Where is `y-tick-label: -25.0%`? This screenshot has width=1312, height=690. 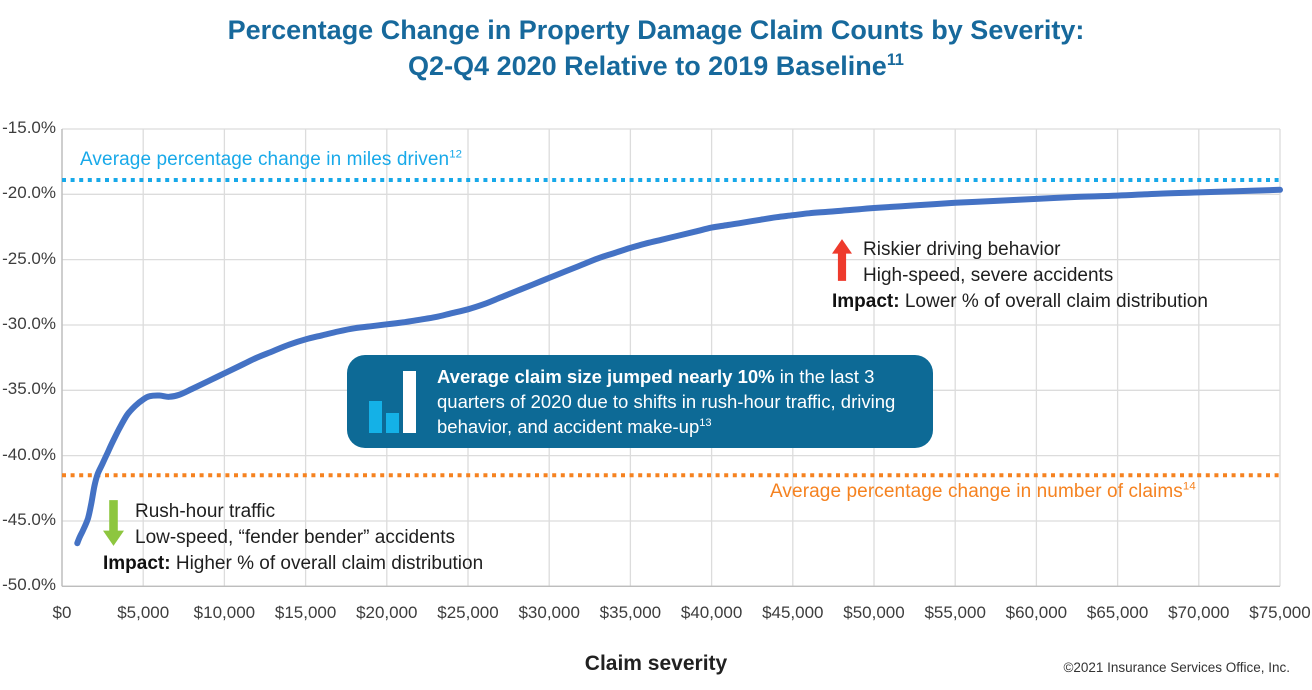
y-tick-label: -25.0% is located at coordinates (29, 258).